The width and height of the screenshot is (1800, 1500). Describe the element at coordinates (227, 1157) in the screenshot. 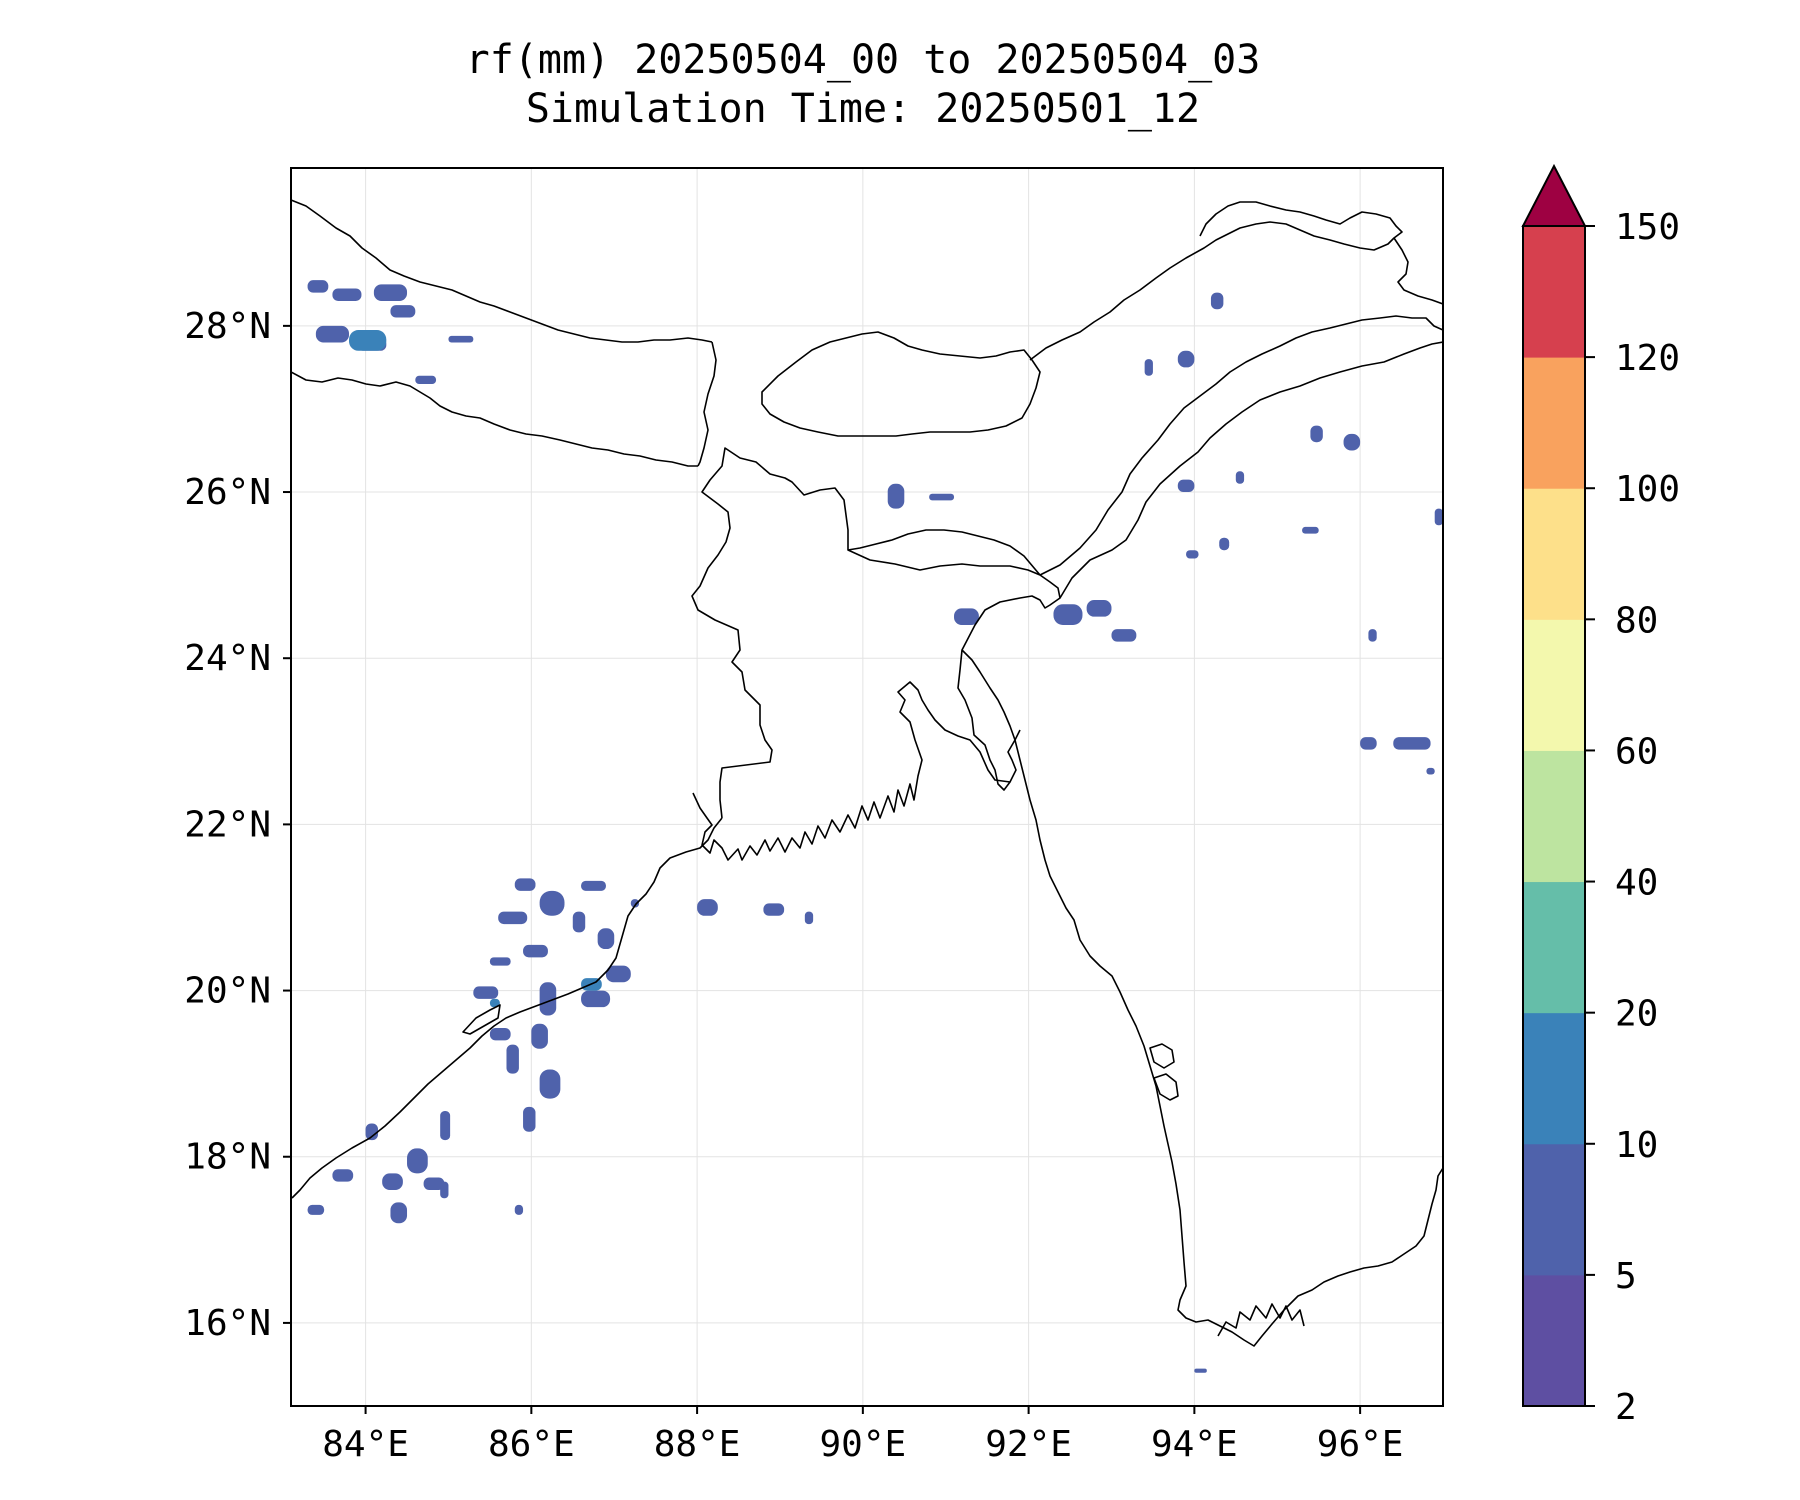

I see `lat-tick-label: 18°N` at that location.